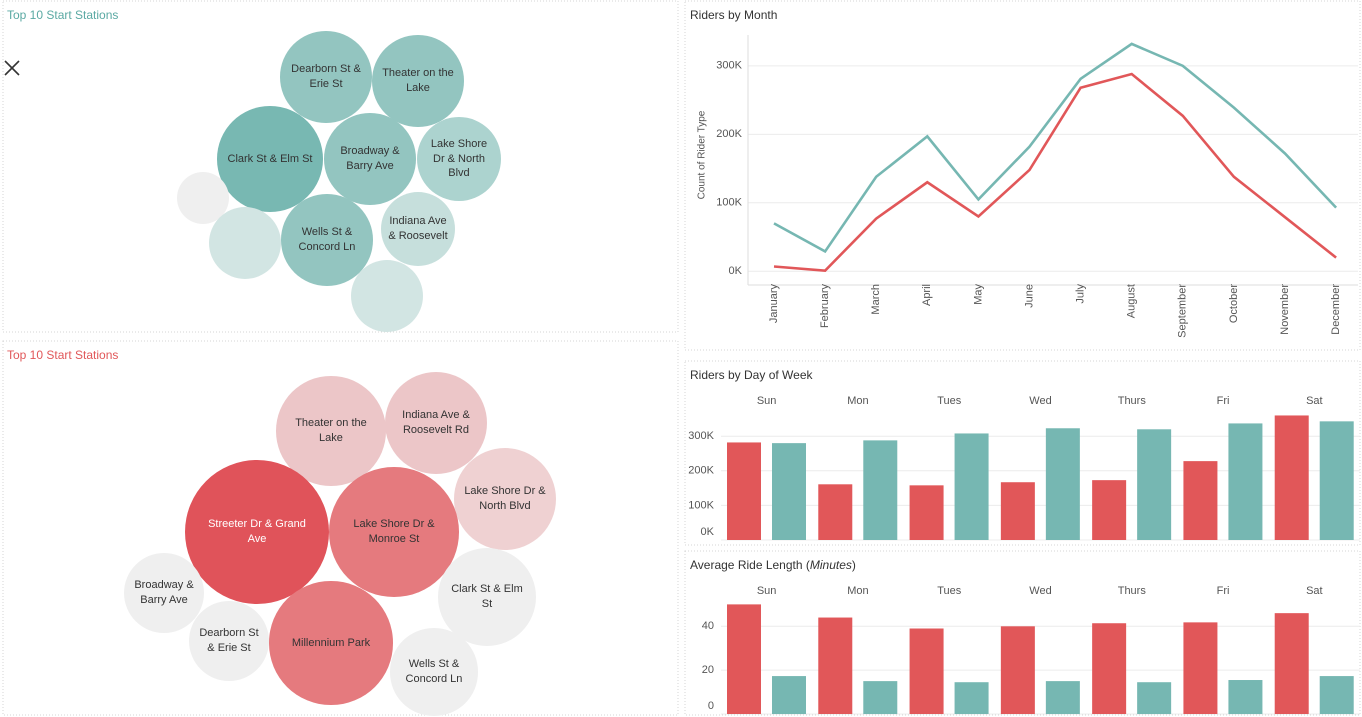  I want to click on bubble-label: Indiana Ave & Roosevelt Rd, so click(436, 422).